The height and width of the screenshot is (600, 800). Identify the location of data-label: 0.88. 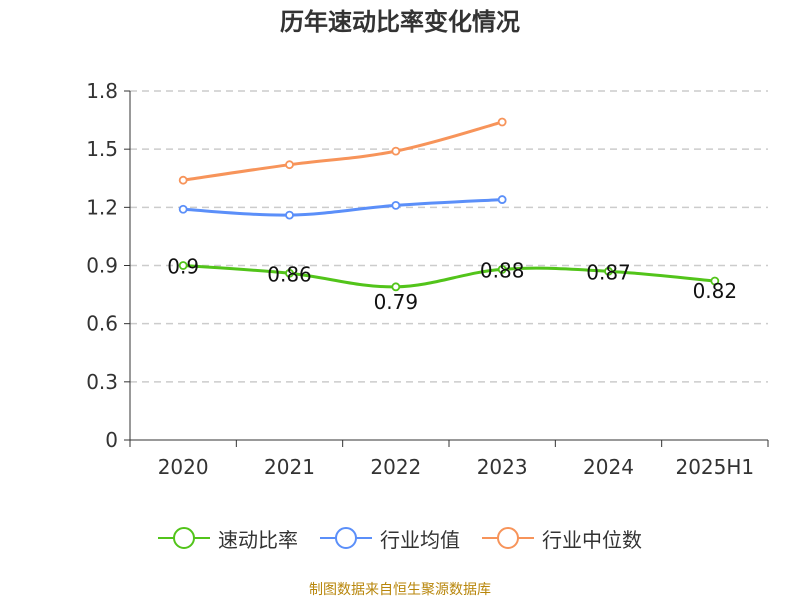
(502, 270).